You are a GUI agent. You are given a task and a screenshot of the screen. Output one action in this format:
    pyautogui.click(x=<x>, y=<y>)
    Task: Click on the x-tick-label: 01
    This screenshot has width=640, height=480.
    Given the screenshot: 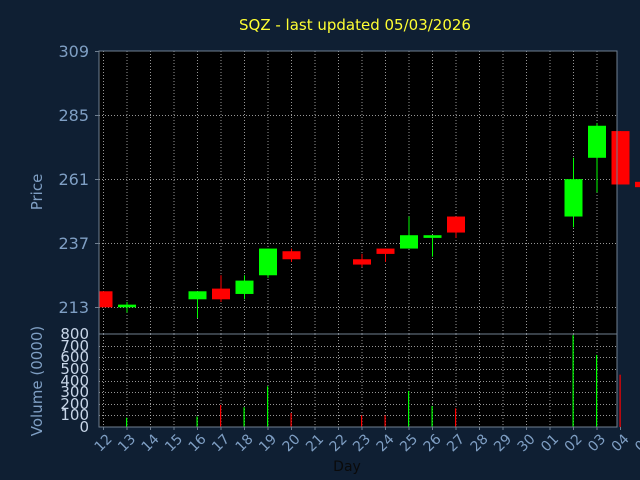 What is the action you would take?
    pyautogui.click(x=550, y=443)
    